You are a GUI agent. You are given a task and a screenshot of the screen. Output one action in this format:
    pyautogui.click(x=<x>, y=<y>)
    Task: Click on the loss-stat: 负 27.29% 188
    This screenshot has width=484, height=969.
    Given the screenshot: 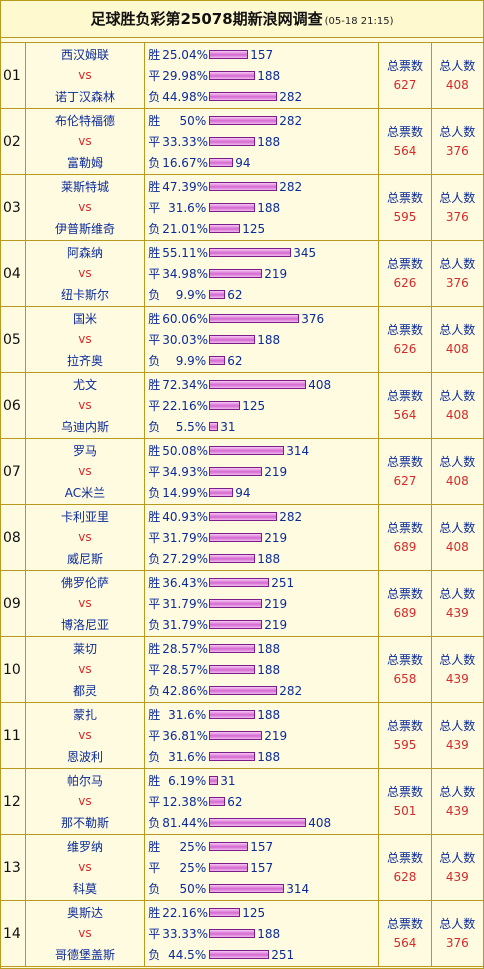 What is the action you would take?
    pyautogui.click(x=263, y=559)
    